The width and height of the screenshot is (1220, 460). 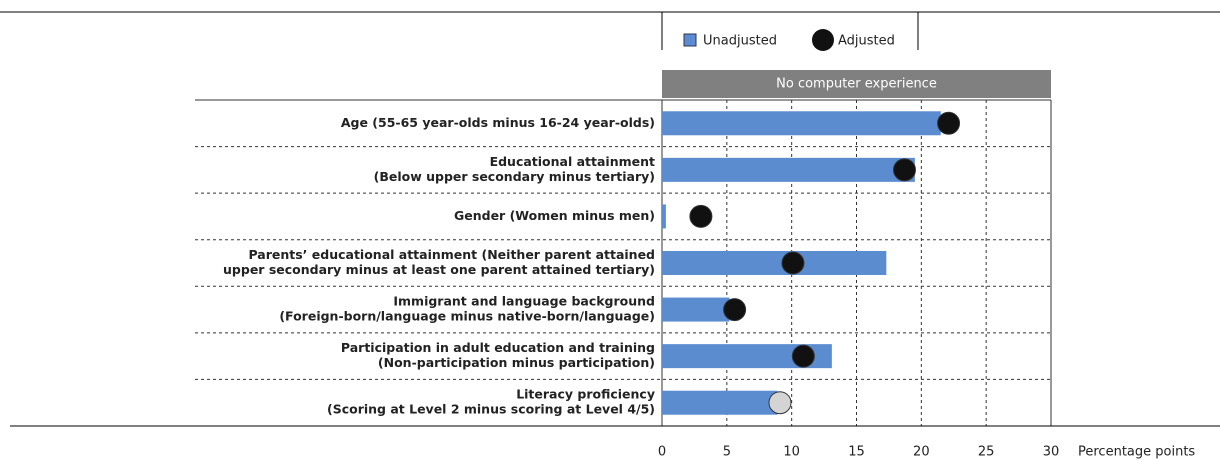 What do you see at coordinates (791, 452) in the screenshot?
I see `x-tick-label: 10` at bounding box center [791, 452].